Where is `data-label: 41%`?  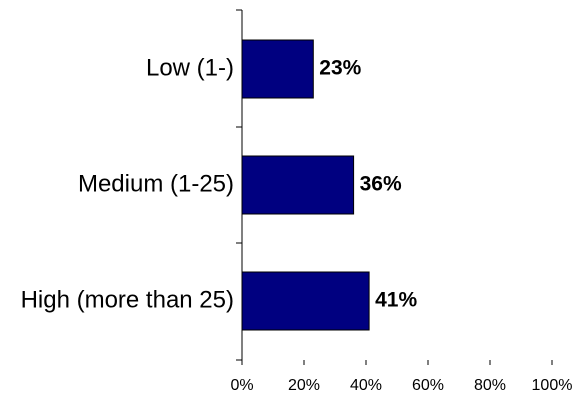
data-label: 41% is located at coordinates (396, 300).